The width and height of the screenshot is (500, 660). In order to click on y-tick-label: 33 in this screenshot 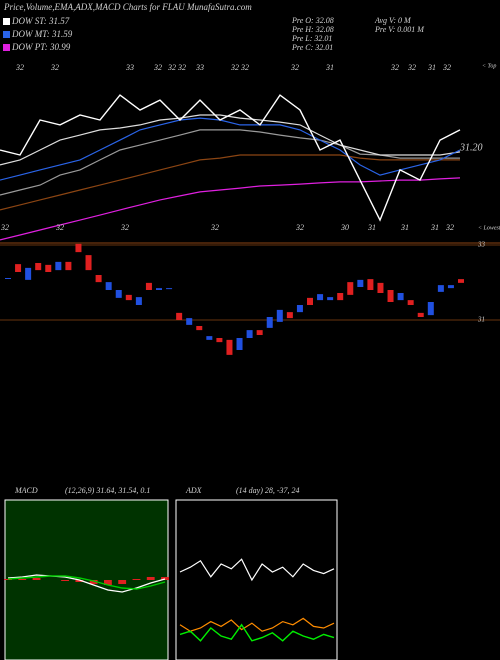, I will do `click(481, 245)`.